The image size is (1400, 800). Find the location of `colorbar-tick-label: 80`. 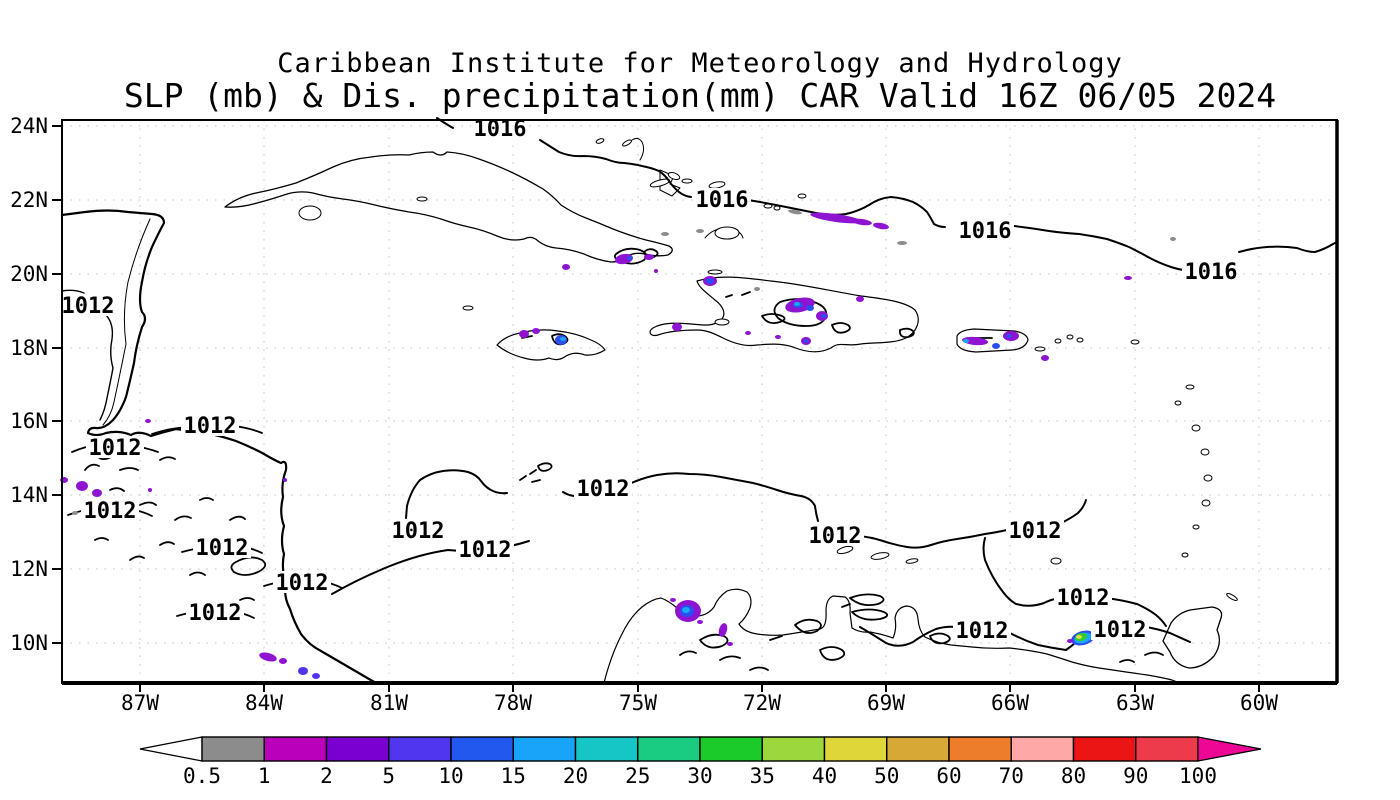

colorbar-tick-label: 80 is located at coordinates (1073, 776).